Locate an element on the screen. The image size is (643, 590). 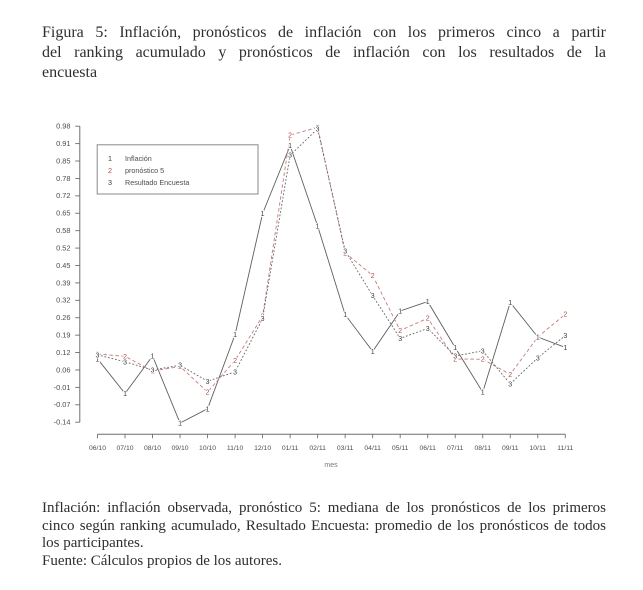
svg-text: 0.85 is located at coordinates (63, 160).